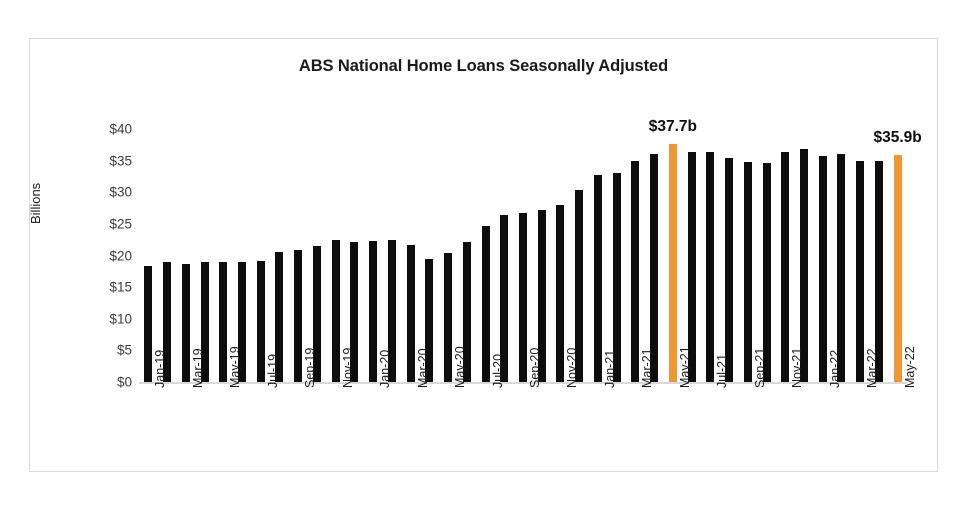  What do you see at coordinates (535, 367) in the screenshot?
I see `x-axis-tick: Sep-20` at bounding box center [535, 367].